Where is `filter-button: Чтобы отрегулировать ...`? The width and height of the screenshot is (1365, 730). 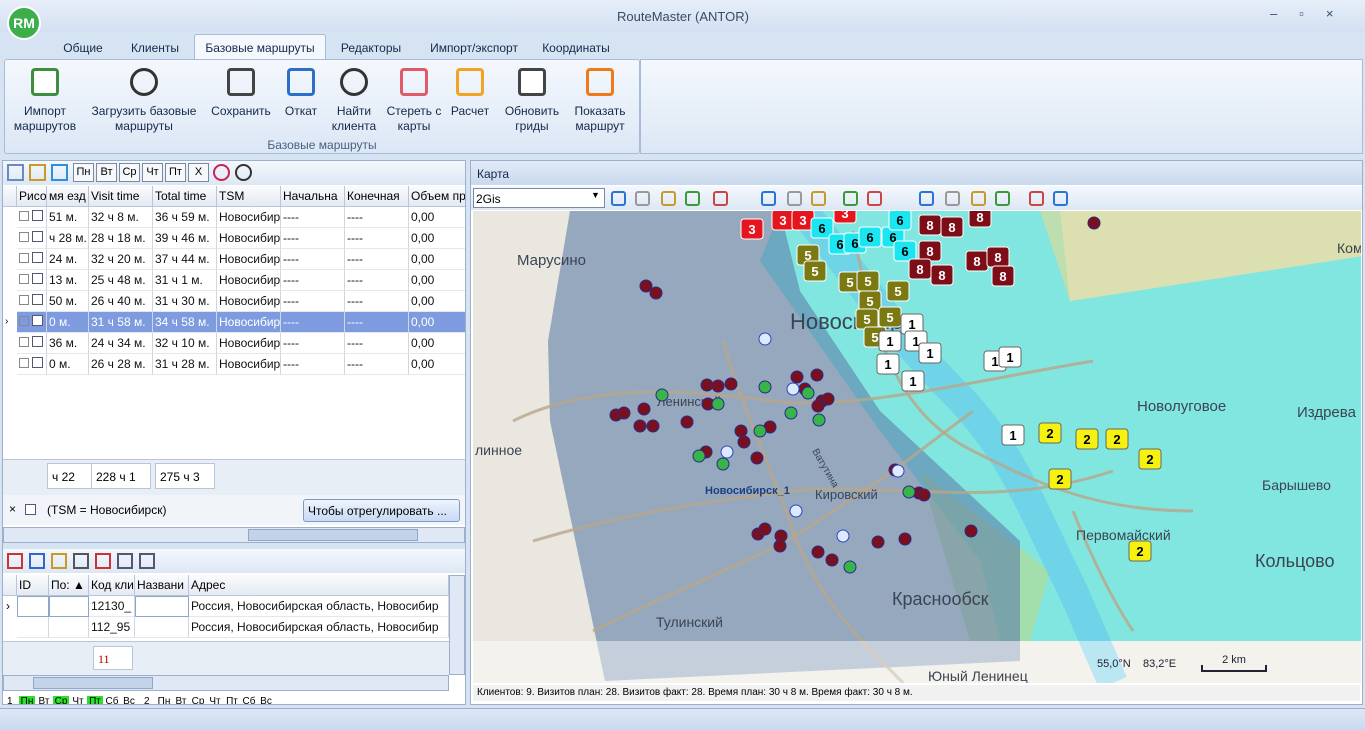
filter-button: Чтобы отрегулировать ... is located at coordinates (381, 510).